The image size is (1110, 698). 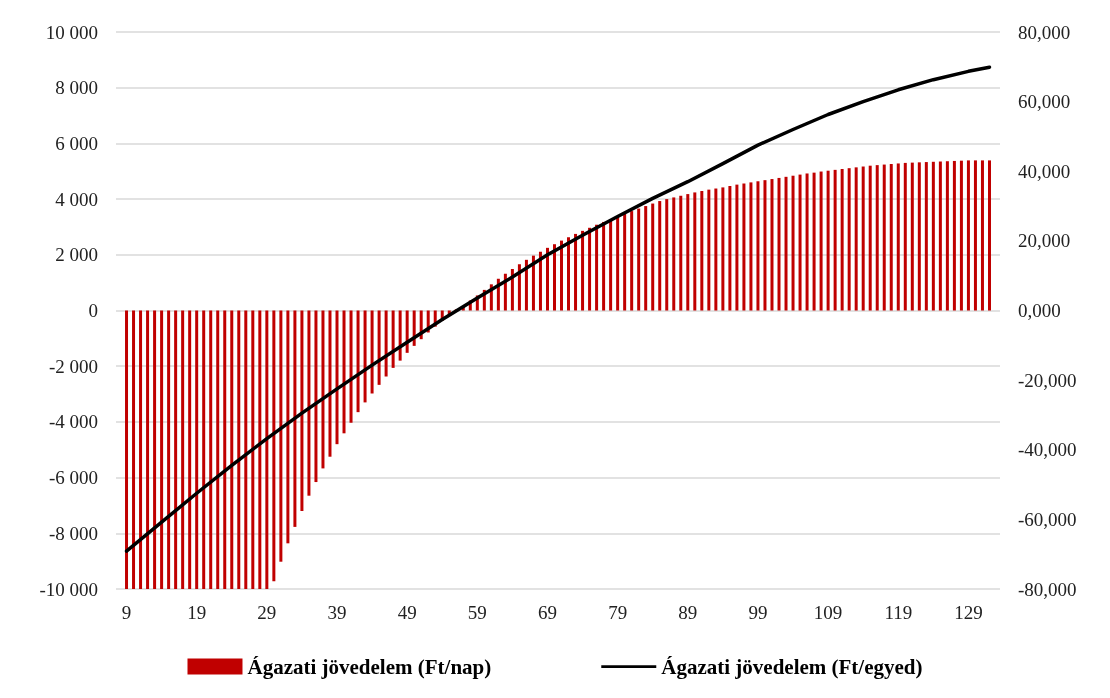 What do you see at coordinates (1044, 32) in the screenshot?
I see `y2-tick-label: 80,000` at bounding box center [1044, 32].